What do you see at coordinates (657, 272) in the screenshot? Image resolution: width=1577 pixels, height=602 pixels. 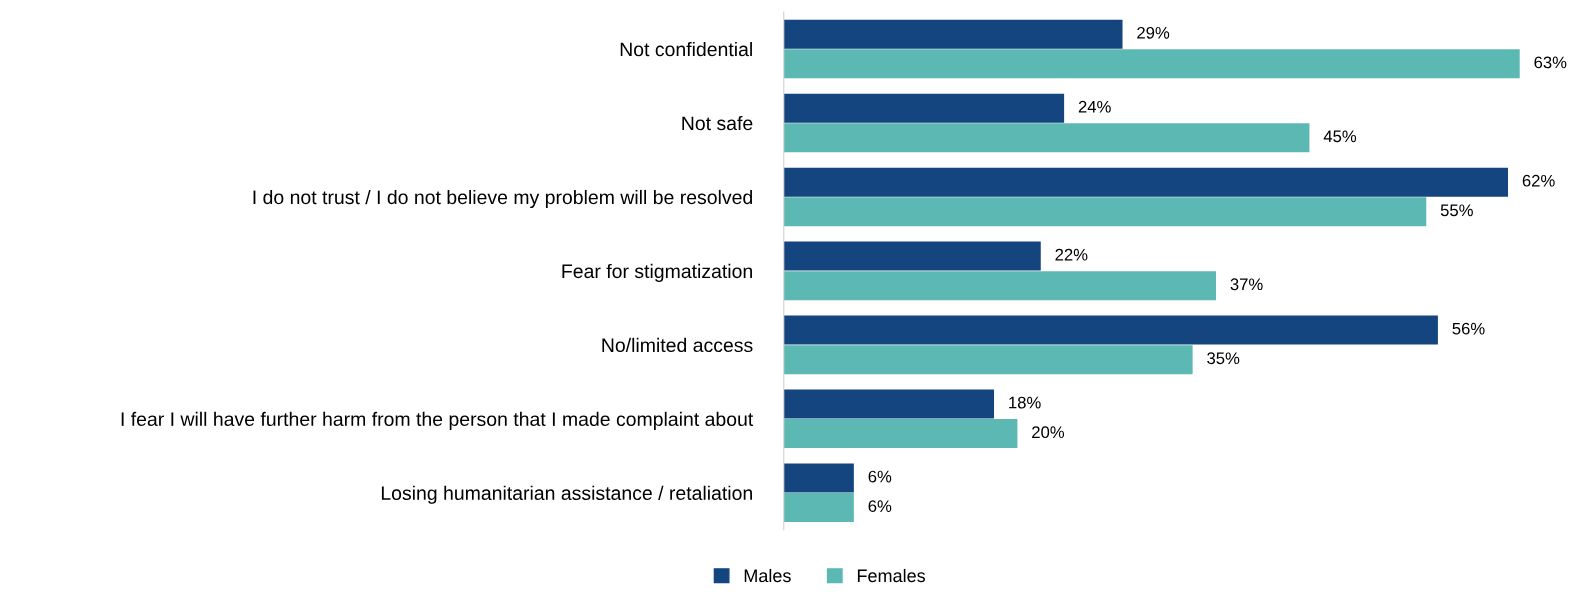 I see `y-tick-label: Fear for stigmatization` at bounding box center [657, 272].